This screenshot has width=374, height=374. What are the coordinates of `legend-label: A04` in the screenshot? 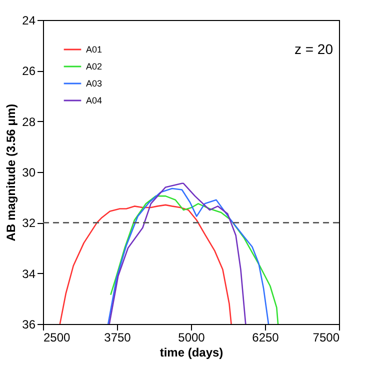 It's located at (94, 101).